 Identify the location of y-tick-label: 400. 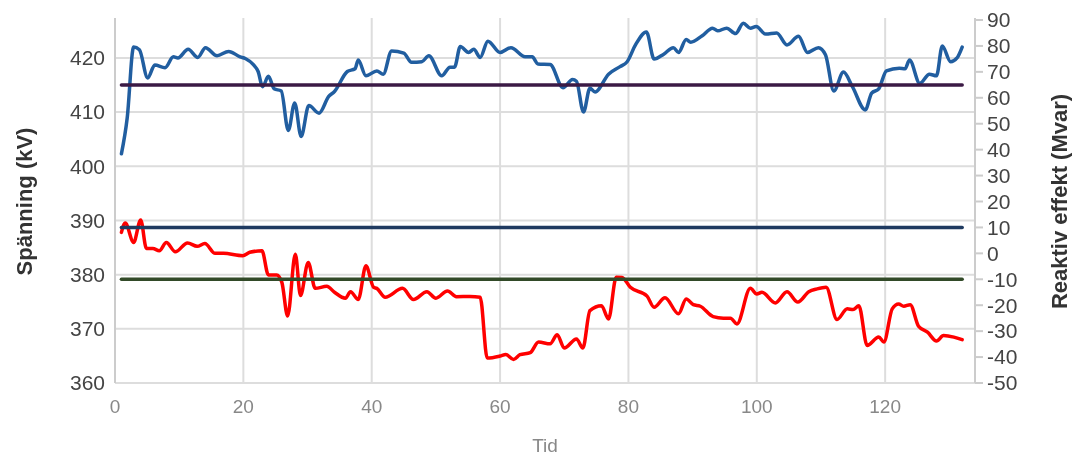
(87, 166).